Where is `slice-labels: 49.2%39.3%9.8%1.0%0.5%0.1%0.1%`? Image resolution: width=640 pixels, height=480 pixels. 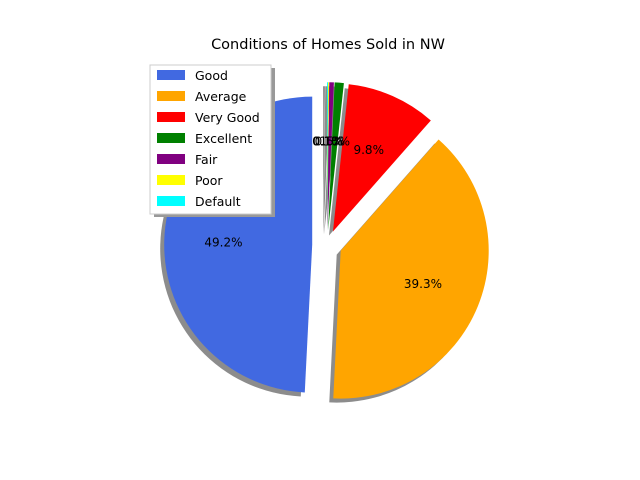
slice-labels: 49.2%39.3%9.8%1.0%0.5%0.1%0.1% is located at coordinates (323, 212).